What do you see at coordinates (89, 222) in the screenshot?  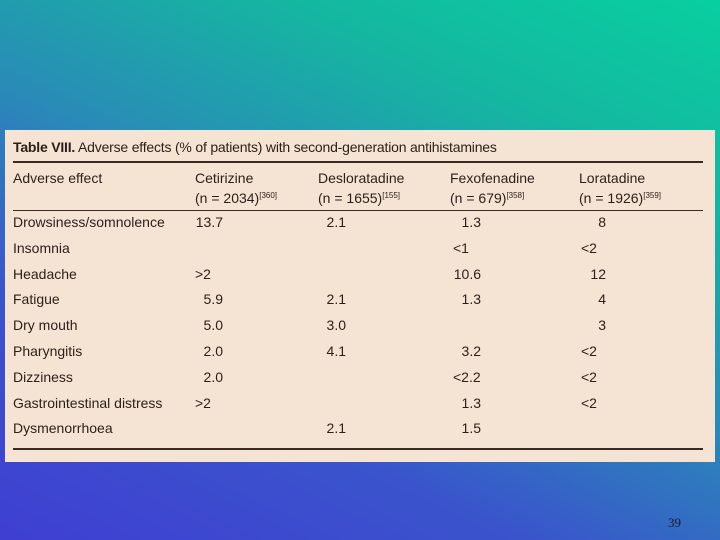 I see `row-label: Drowsiness/somnolence` at bounding box center [89, 222].